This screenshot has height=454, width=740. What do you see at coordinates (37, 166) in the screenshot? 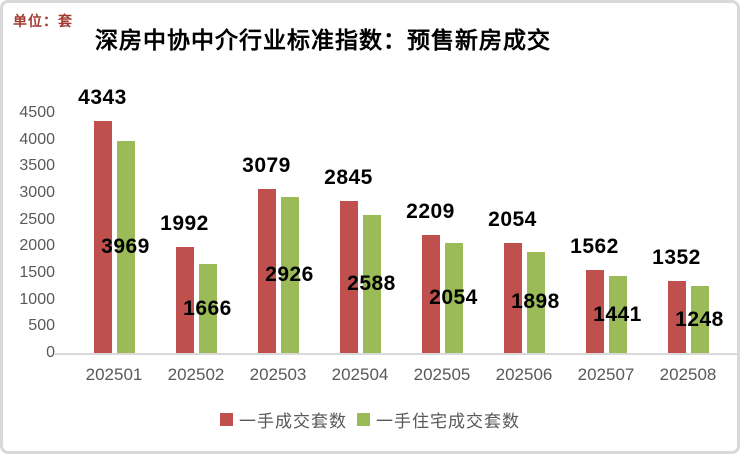
I see `y-tick-label: 3500` at bounding box center [37, 166].